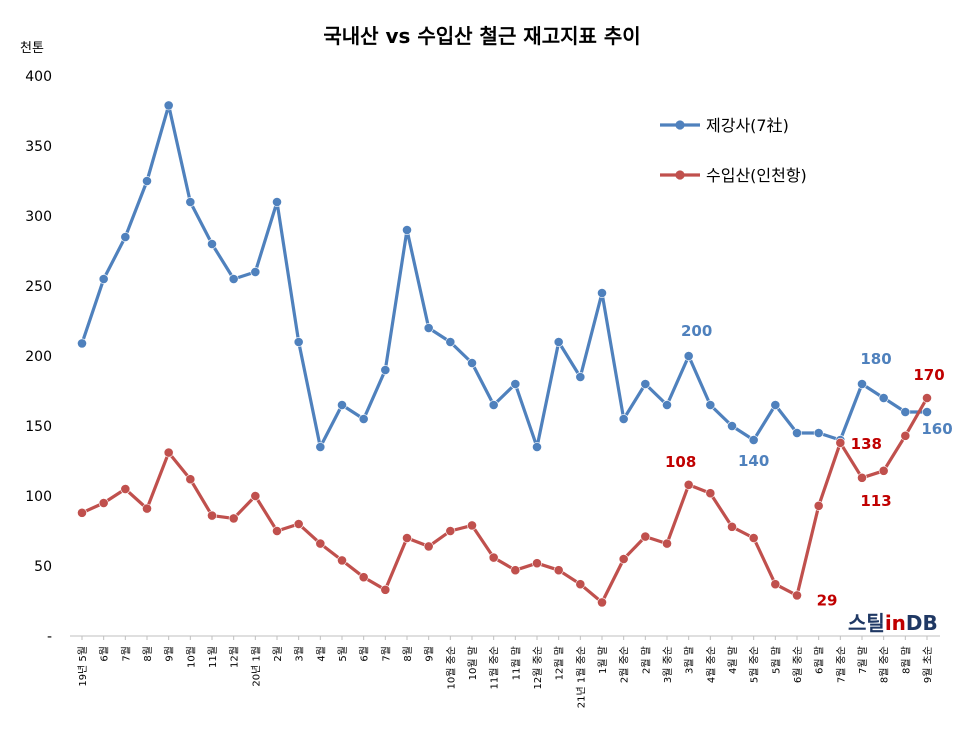  I want to click on legend-label: 수입산(인천항), so click(756, 175).